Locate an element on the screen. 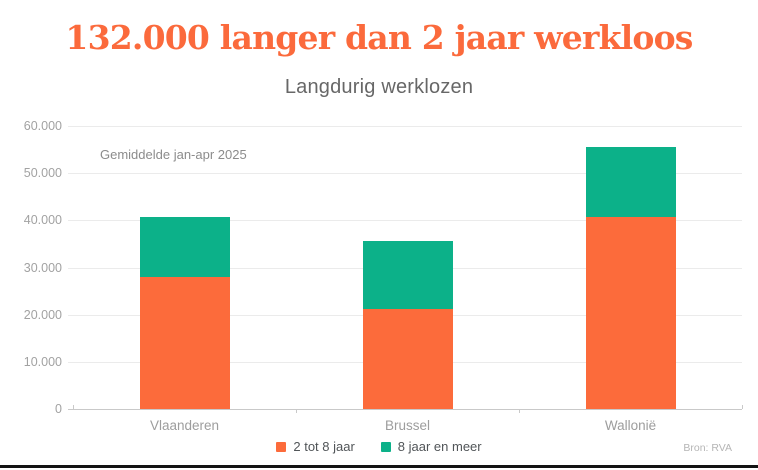 This screenshot has height=470, width=758. bottom-border-bar is located at coordinates (379, 466).